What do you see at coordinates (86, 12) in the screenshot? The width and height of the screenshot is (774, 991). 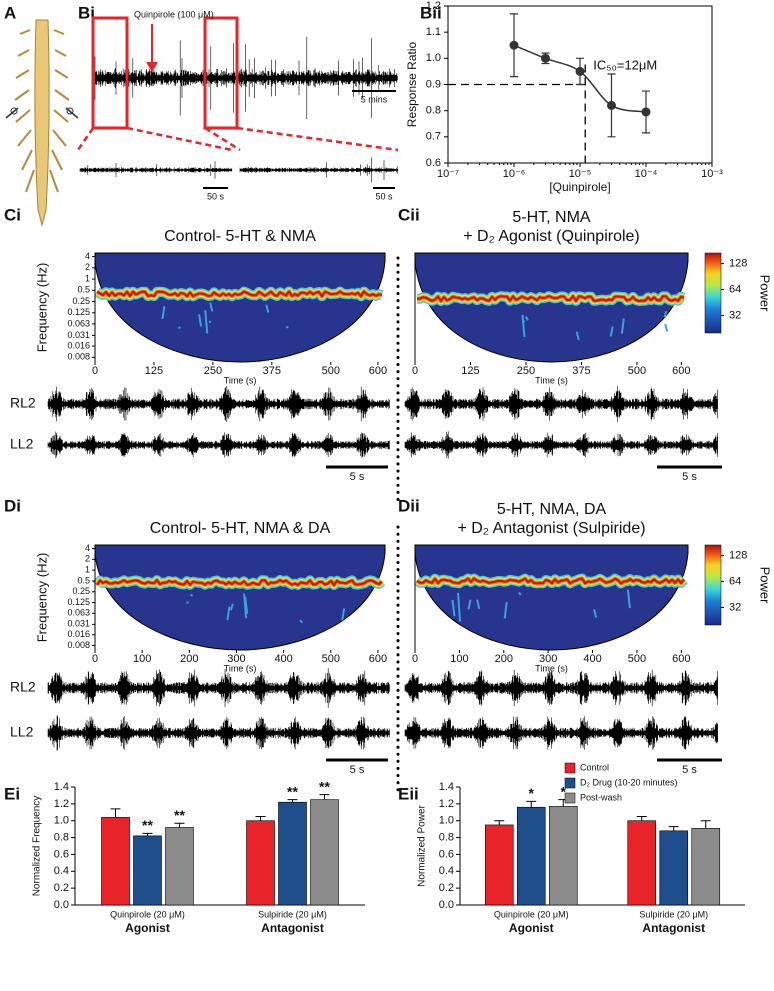 I see `panel-label: Bi` at bounding box center [86, 12].